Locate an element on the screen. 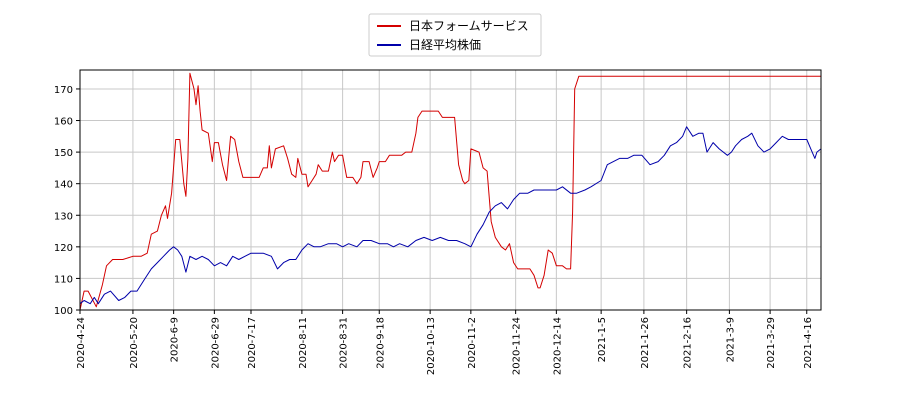  x-tick-label: 2020-6-9 is located at coordinates (175, 339).